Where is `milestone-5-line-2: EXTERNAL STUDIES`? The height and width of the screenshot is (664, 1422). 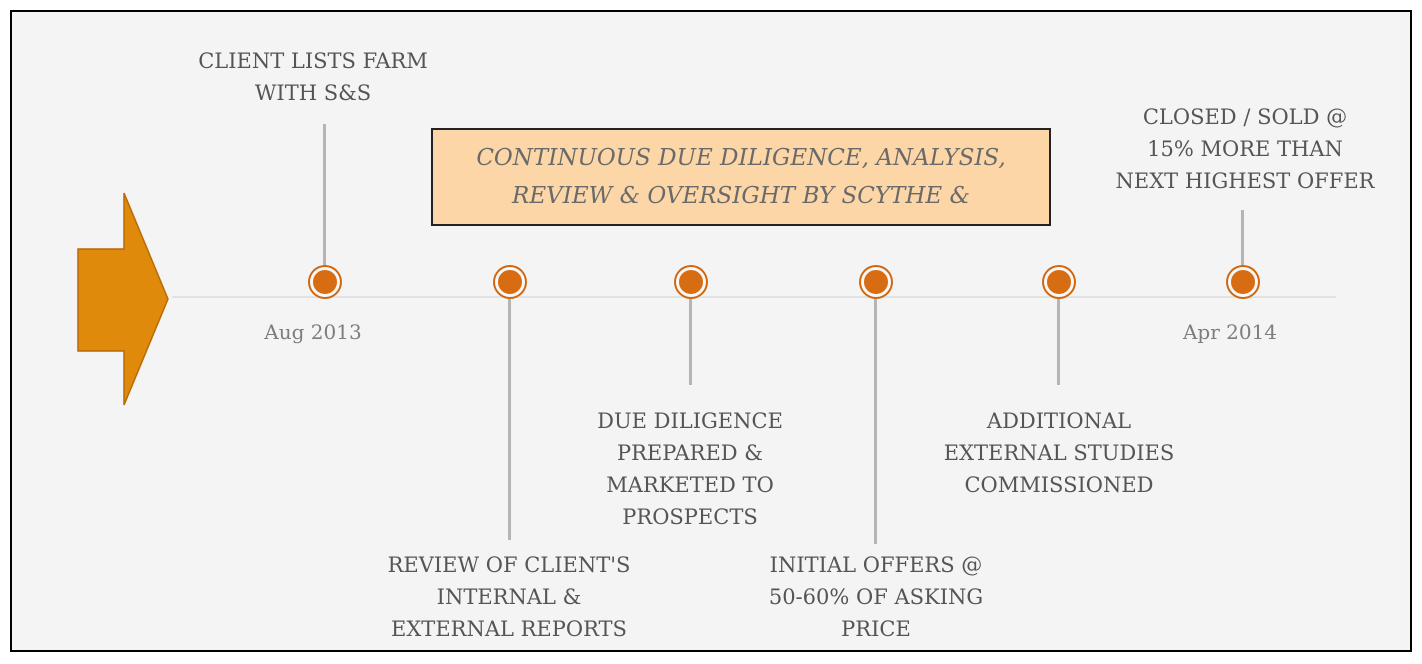 milestone-5-line-2: EXTERNAL STUDIES is located at coordinates (1059, 453).